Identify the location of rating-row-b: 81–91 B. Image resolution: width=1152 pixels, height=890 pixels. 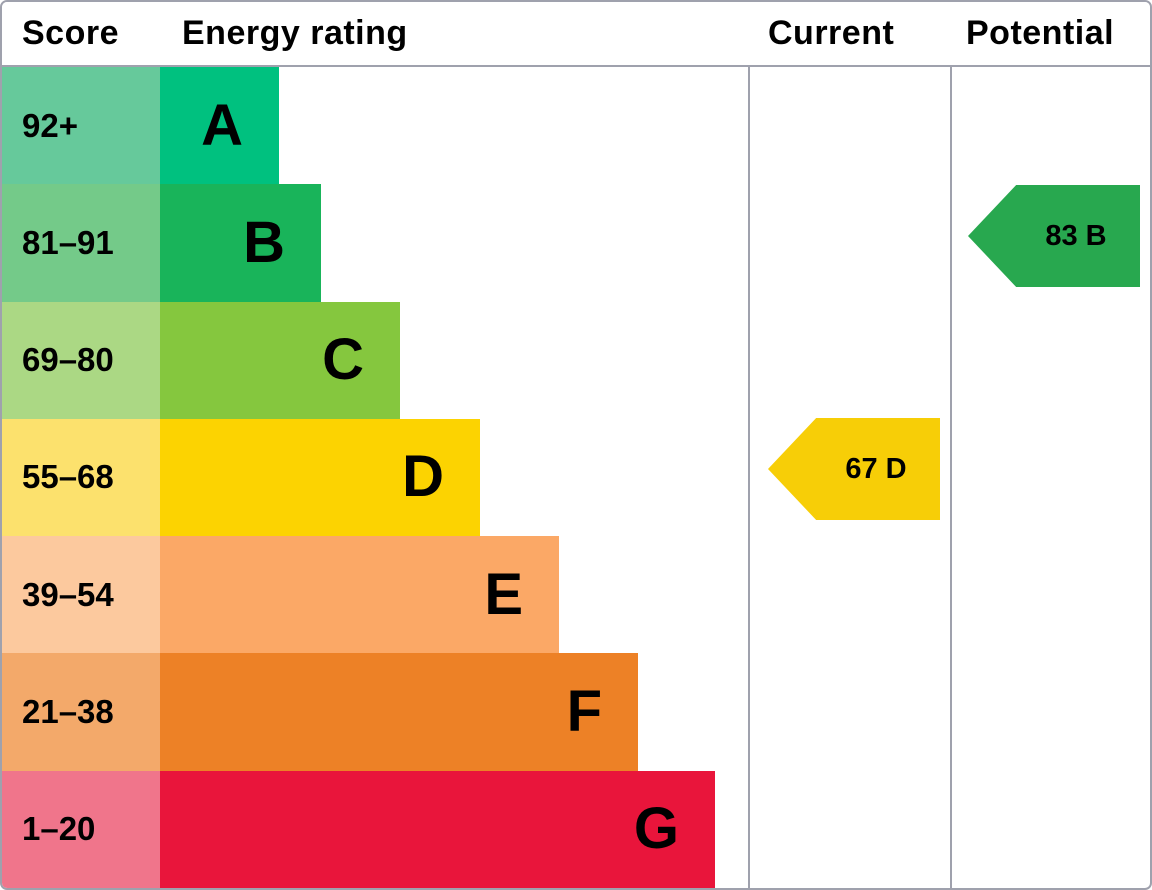
(576, 243).